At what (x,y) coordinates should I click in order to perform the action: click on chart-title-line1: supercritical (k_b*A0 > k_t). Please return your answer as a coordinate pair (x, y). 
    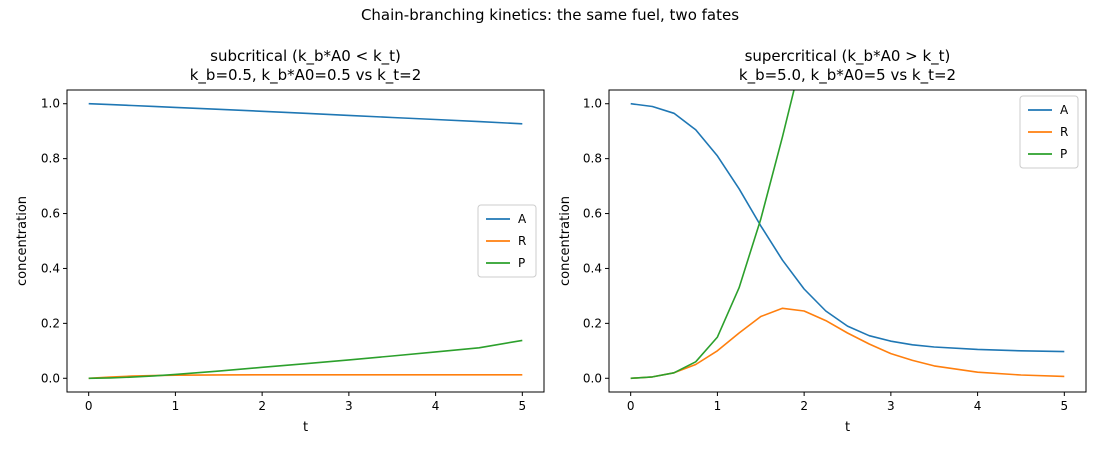
    Looking at the image, I should click on (848, 56).